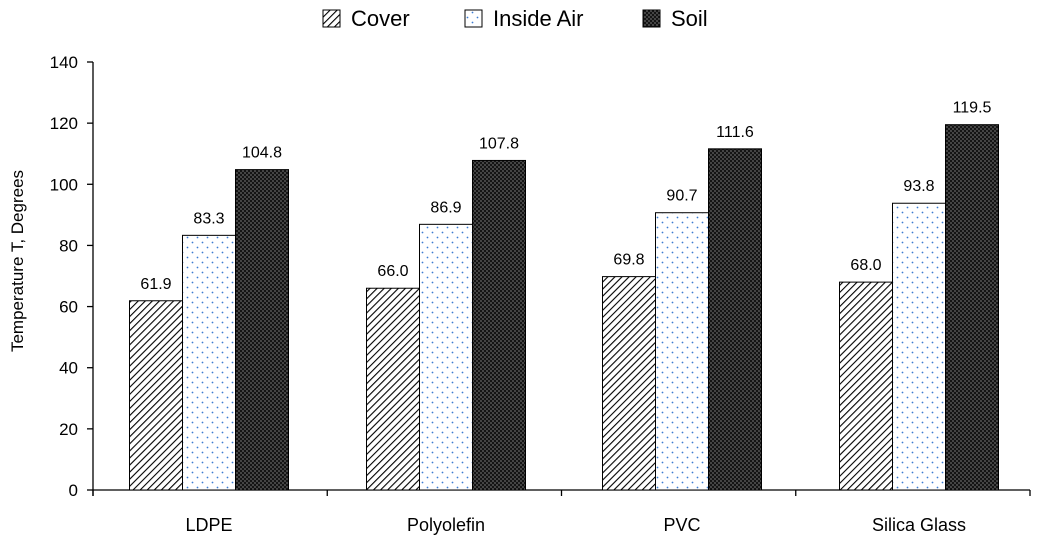 The image size is (1038, 542). I want to click on x-category-label: Polyolefin, so click(446, 525).